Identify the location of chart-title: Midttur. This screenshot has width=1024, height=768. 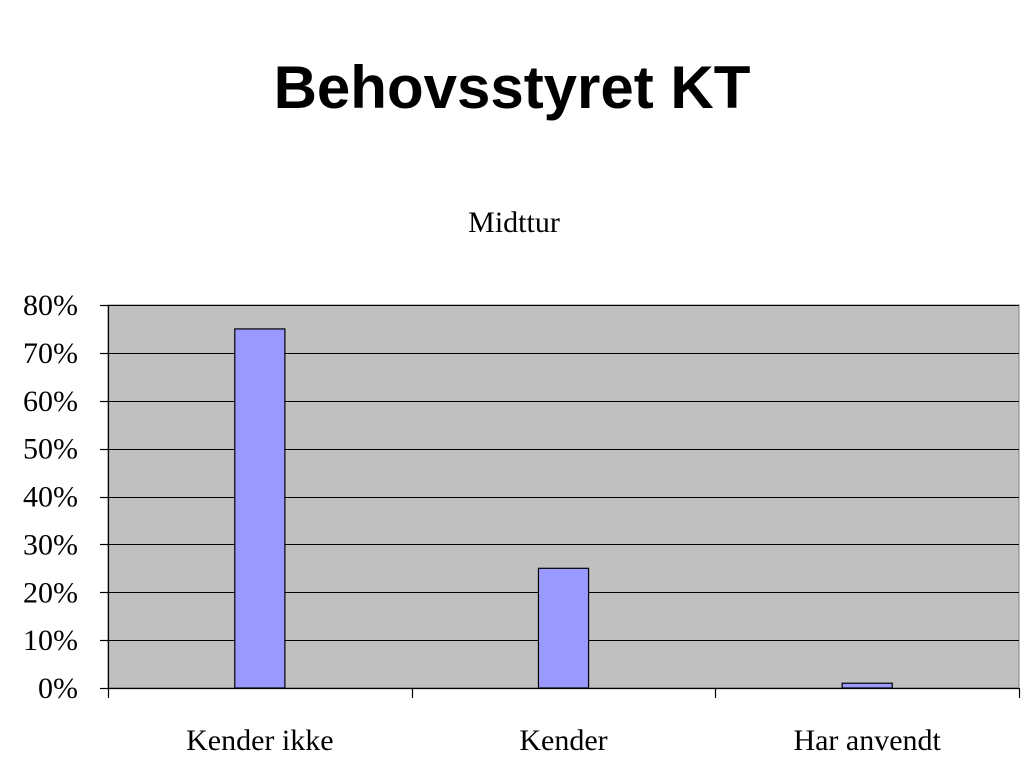
(514, 222).